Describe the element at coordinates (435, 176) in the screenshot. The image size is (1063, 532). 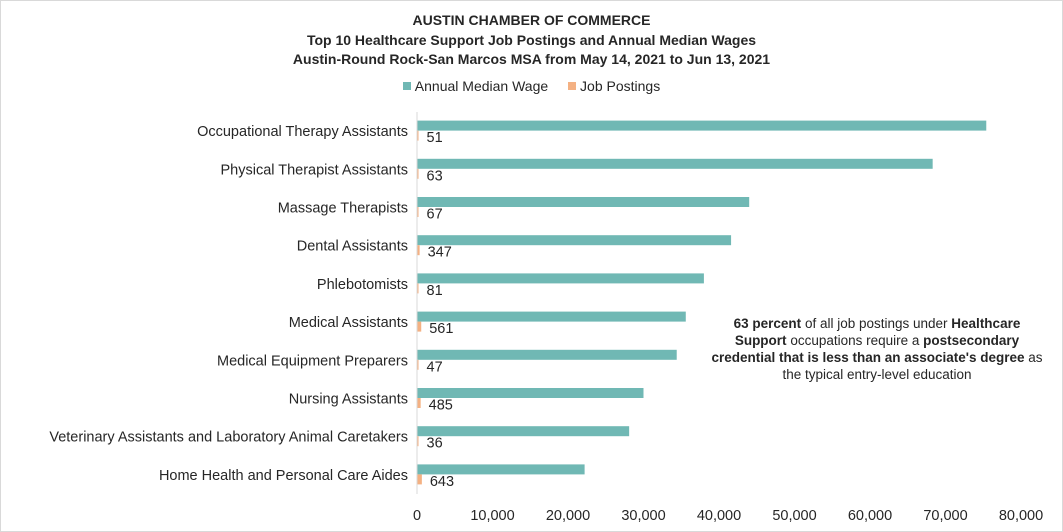
I see `data-label-postings: 63` at that location.